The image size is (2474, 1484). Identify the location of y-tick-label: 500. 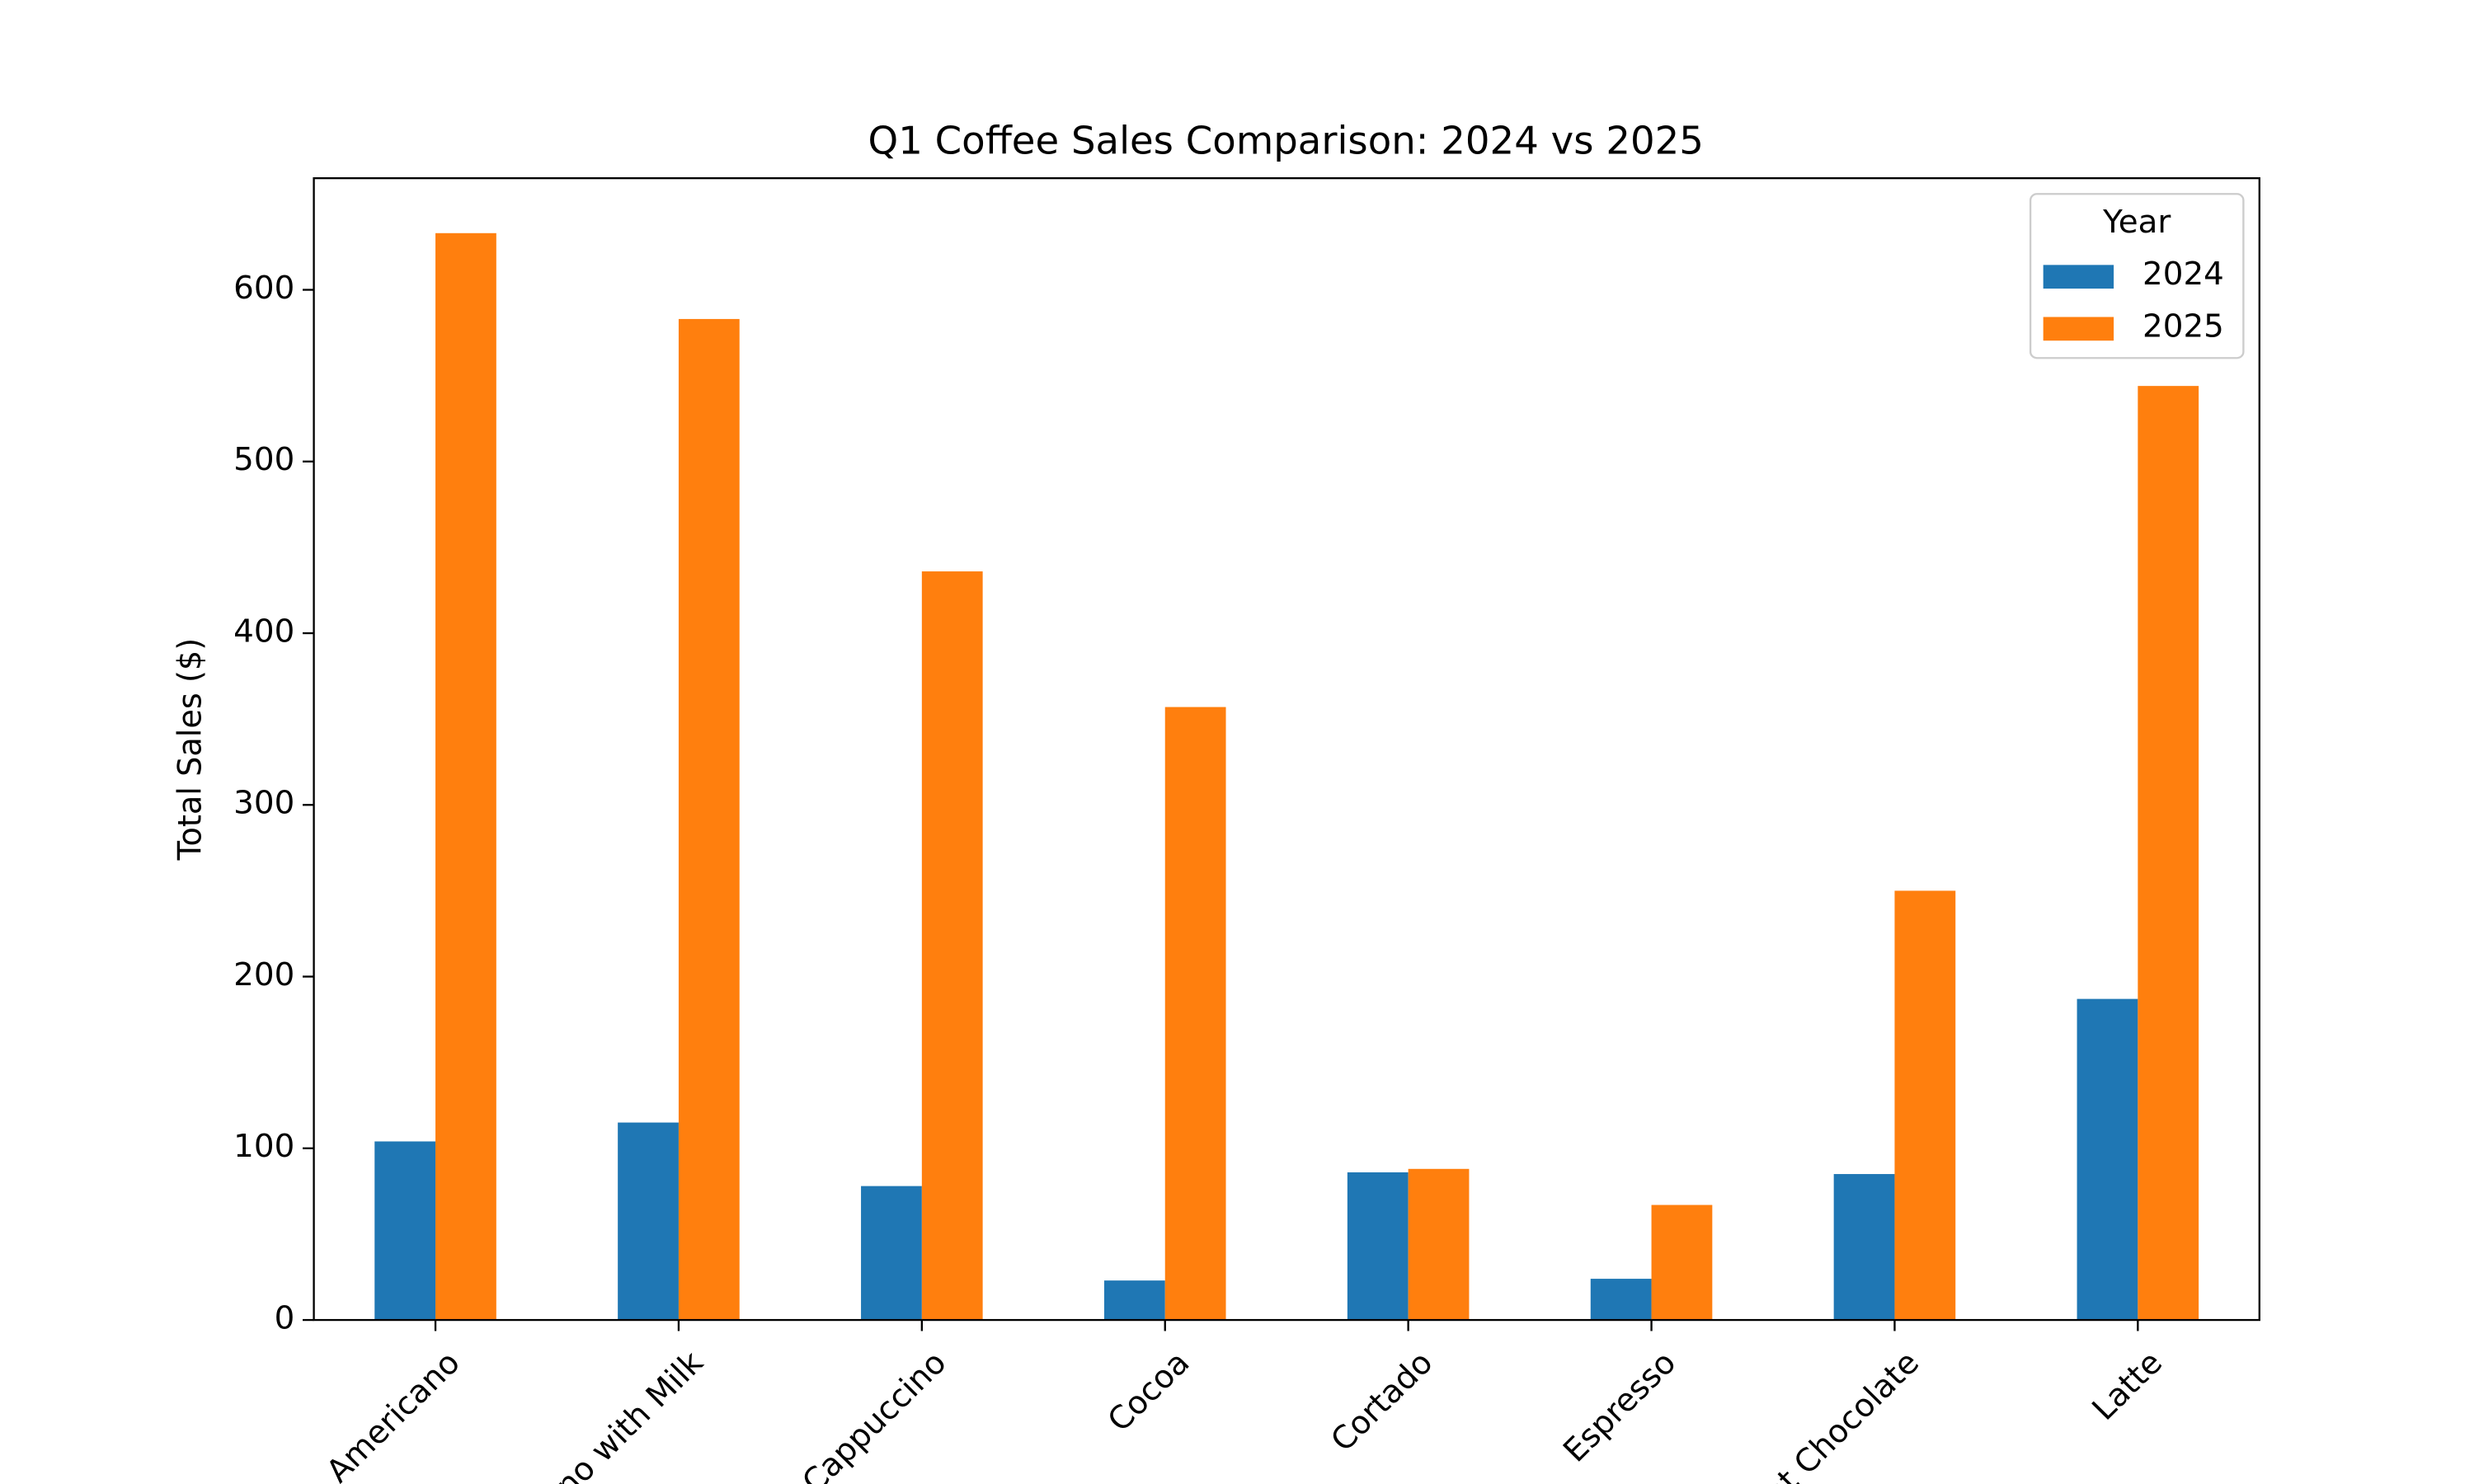
(263, 459).